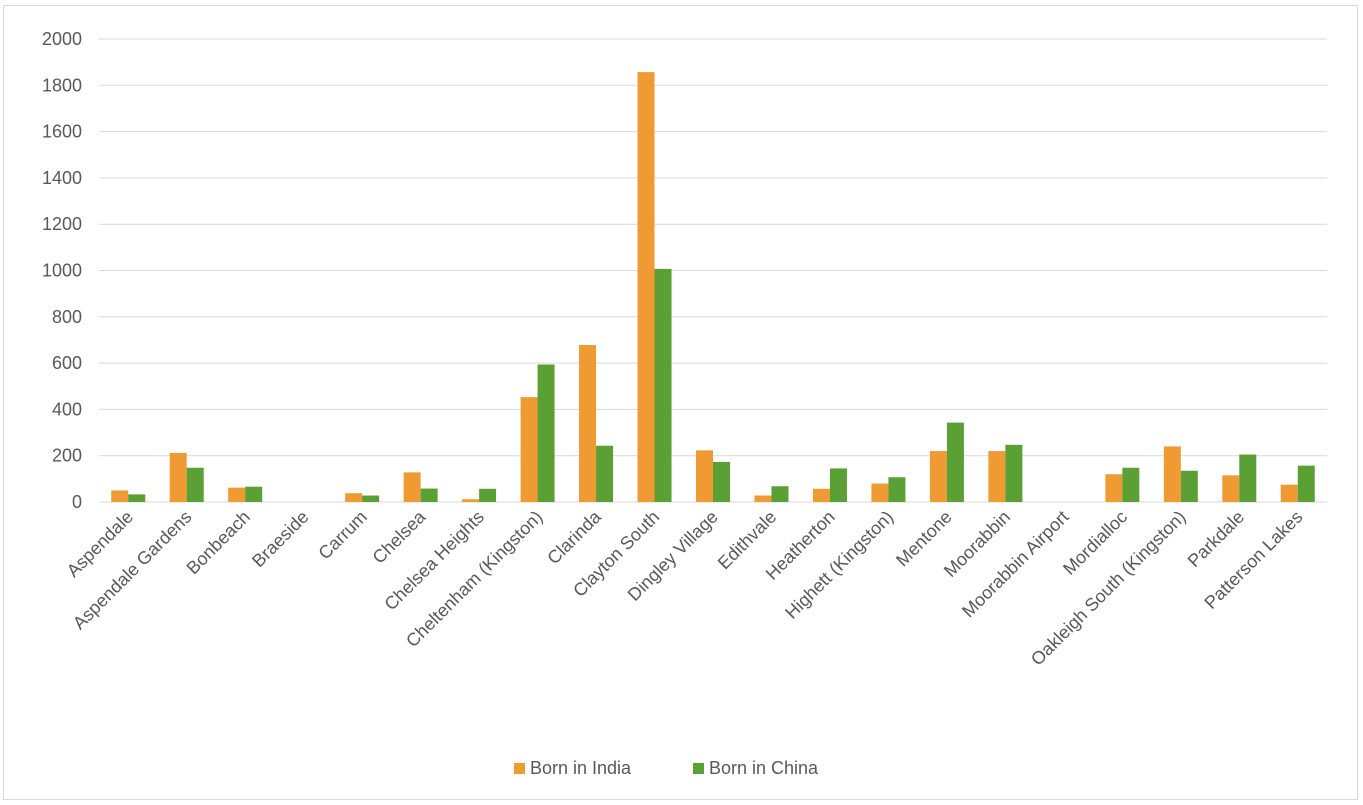  I want to click on legend: Born in India Born in China, so click(666, 768).